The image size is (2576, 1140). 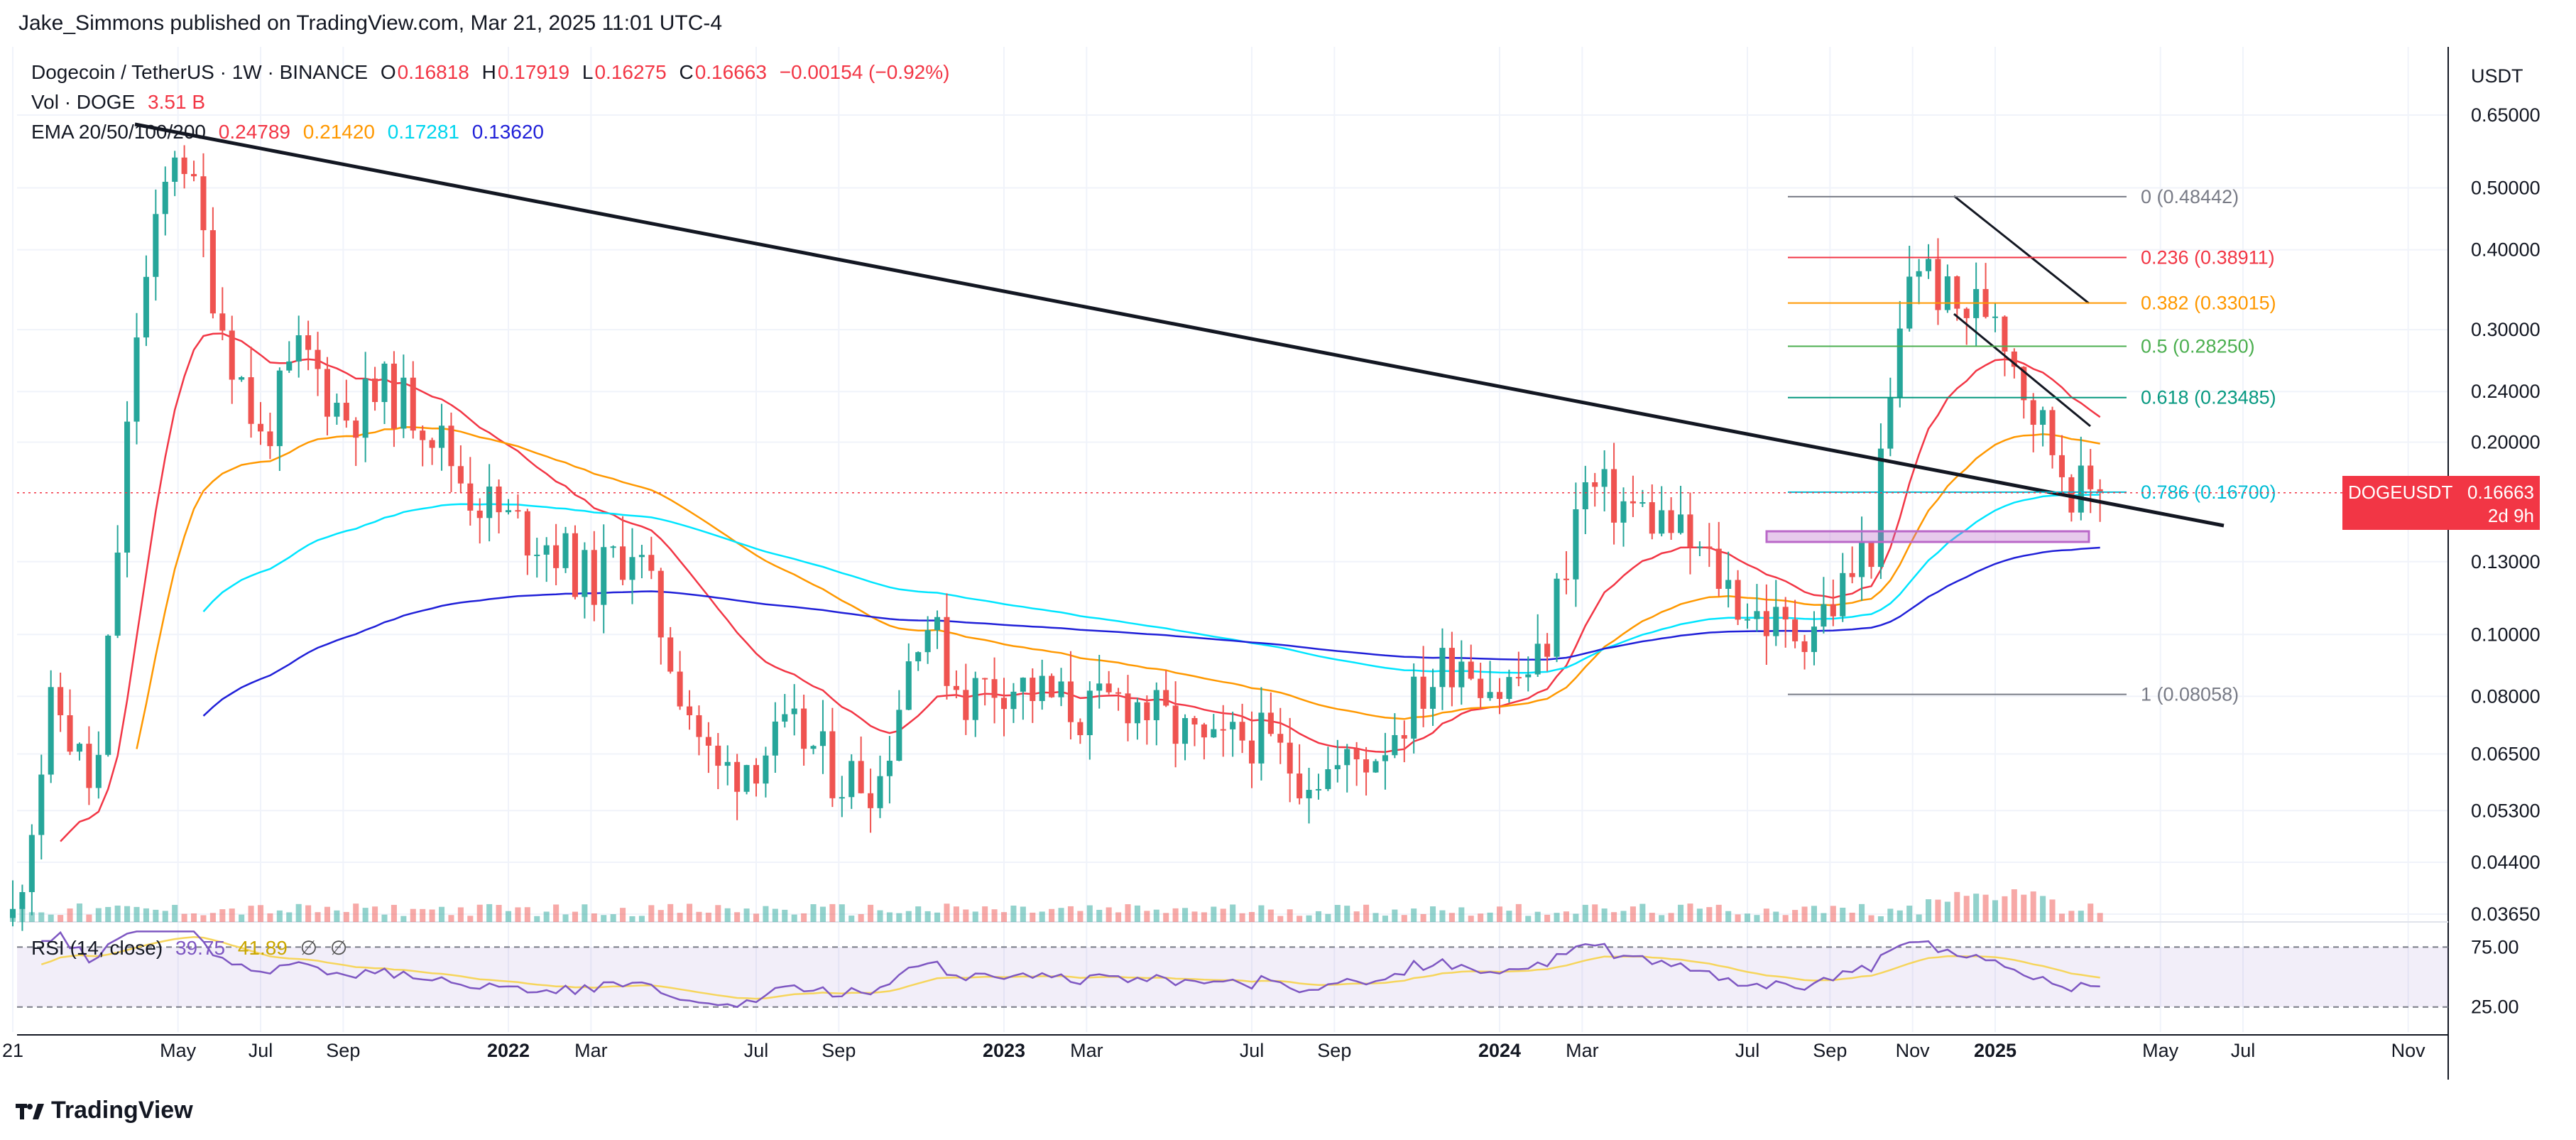 I want to click on rsi-label: RSI (14, close), so click(x=97, y=948).